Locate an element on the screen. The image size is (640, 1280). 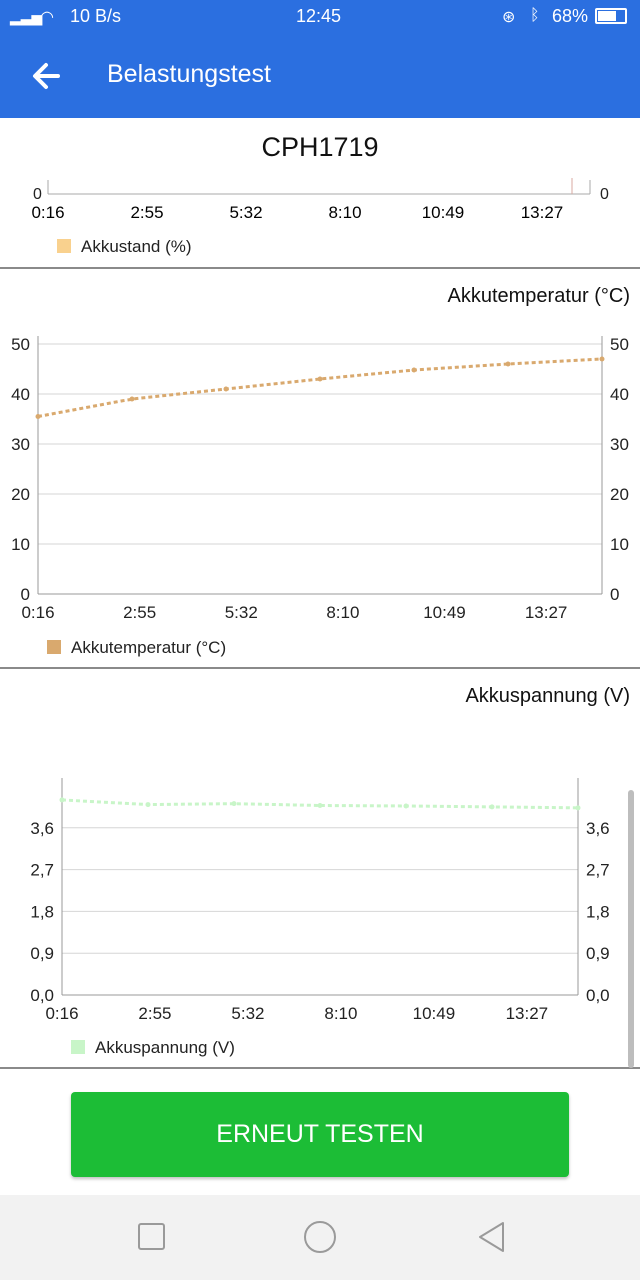
temperature-y-tick-right: 40 is located at coordinates (619, 394).